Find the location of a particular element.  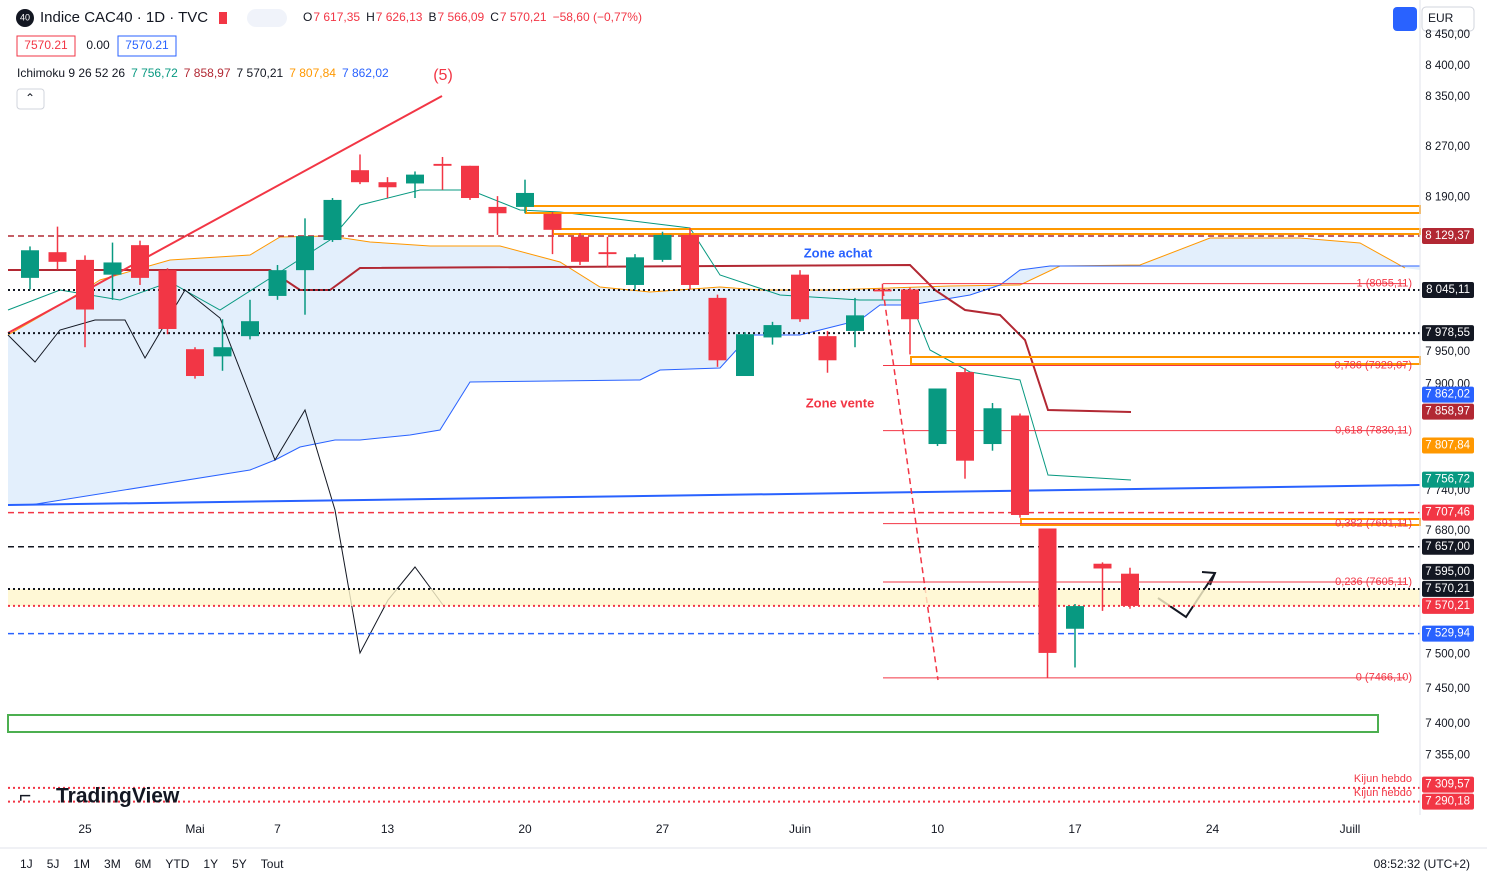

ohlc-value: 7 566,09 is located at coordinates (460, 17).